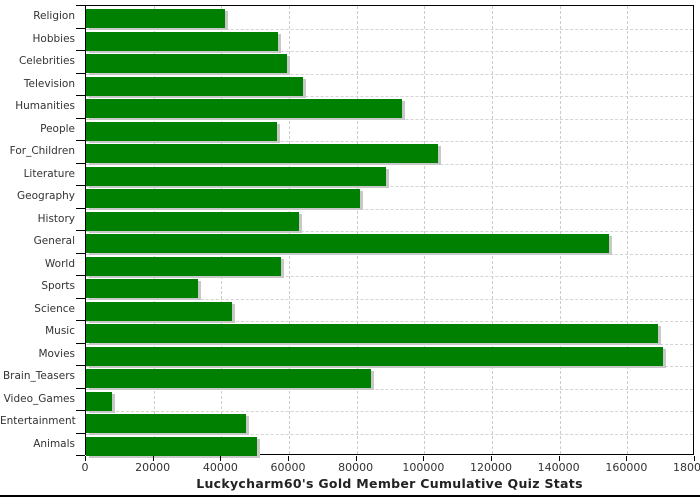  What do you see at coordinates (49, 83) in the screenshot?
I see `y-axis-label: Television` at bounding box center [49, 83].